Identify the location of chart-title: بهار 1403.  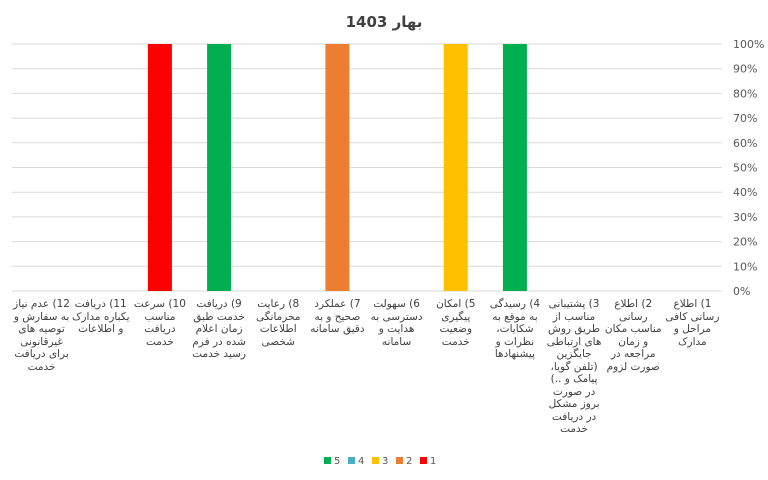
(384, 22).